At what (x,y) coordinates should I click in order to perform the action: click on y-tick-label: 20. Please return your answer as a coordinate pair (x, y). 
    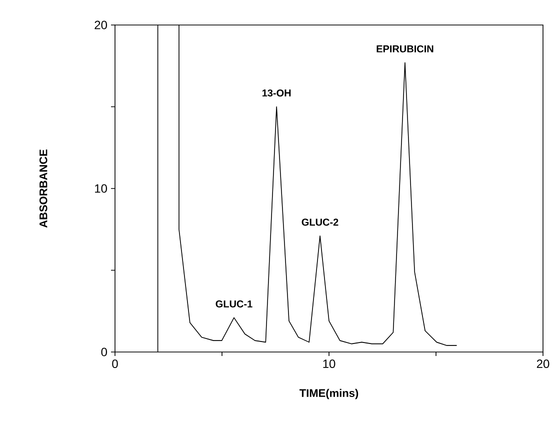
    Looking at the image, I should click on (101, 25).